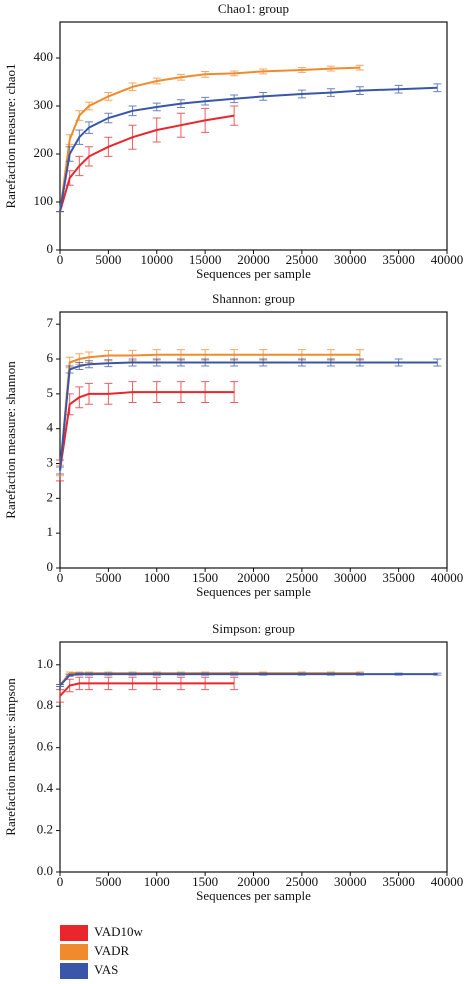 This screenshot has width=474, height=984. Describe the element at coordinates (111, 950) in the screenshot. I see `legend-label: VADR` at that location.